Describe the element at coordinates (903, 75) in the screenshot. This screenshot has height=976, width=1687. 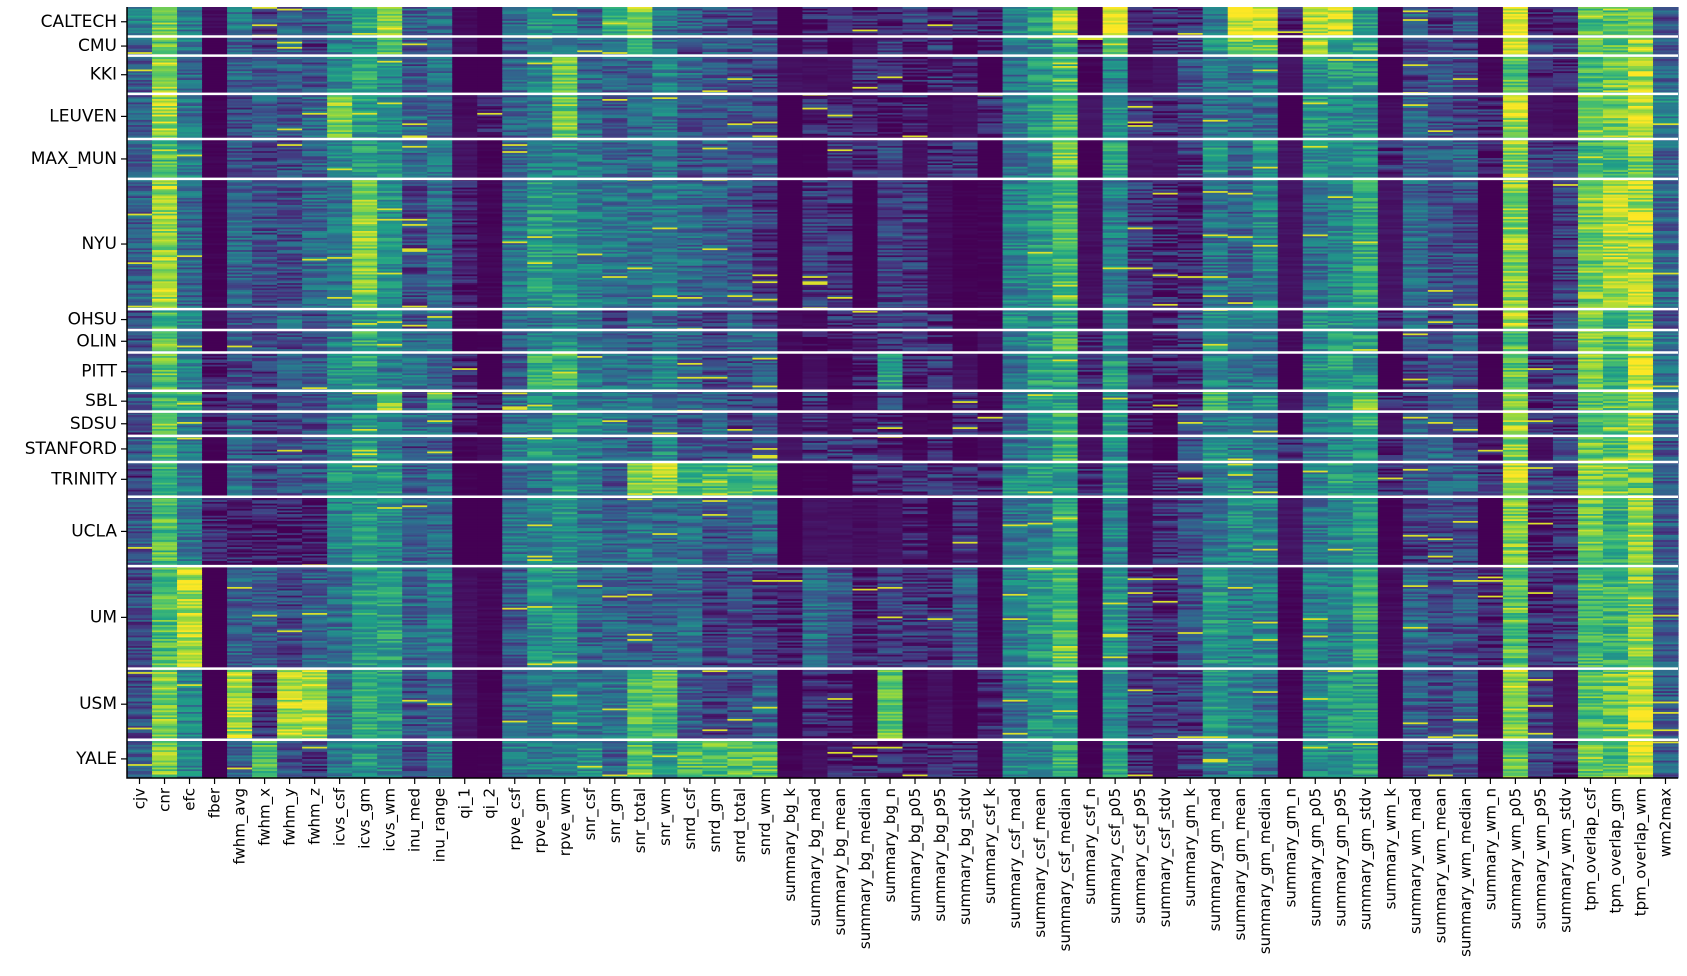
I see `heatmap-group-kki` at that location.